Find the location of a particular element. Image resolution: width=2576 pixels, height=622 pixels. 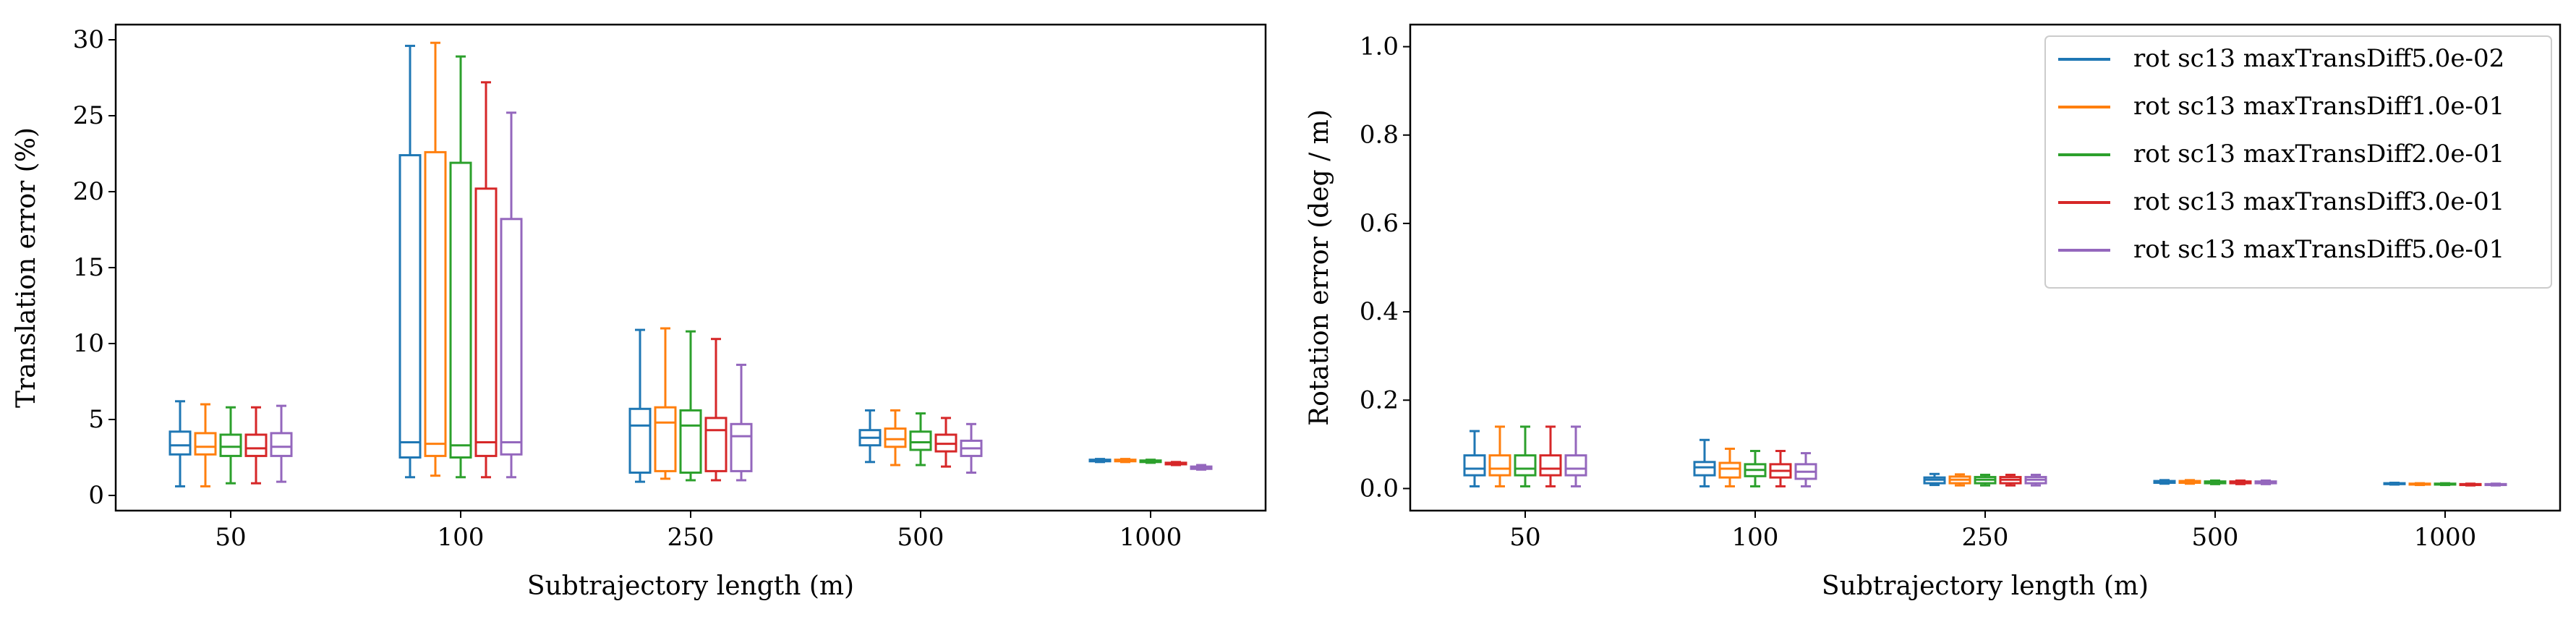

legend-label: rot sc13 maxTransDiff1.0e-01 is located at coordinates (2318, 106).